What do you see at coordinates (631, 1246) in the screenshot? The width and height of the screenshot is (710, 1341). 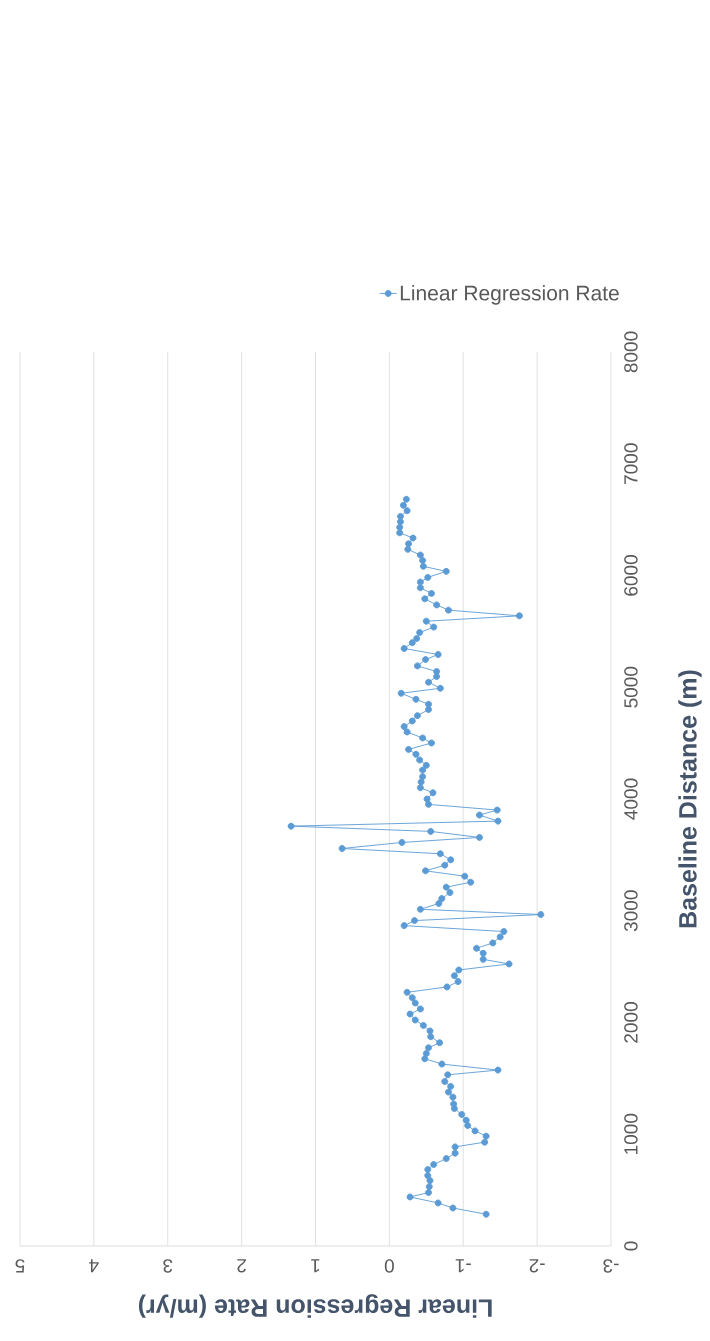 I see `y-tick-label: 0` at bounding box center [631, 1246].